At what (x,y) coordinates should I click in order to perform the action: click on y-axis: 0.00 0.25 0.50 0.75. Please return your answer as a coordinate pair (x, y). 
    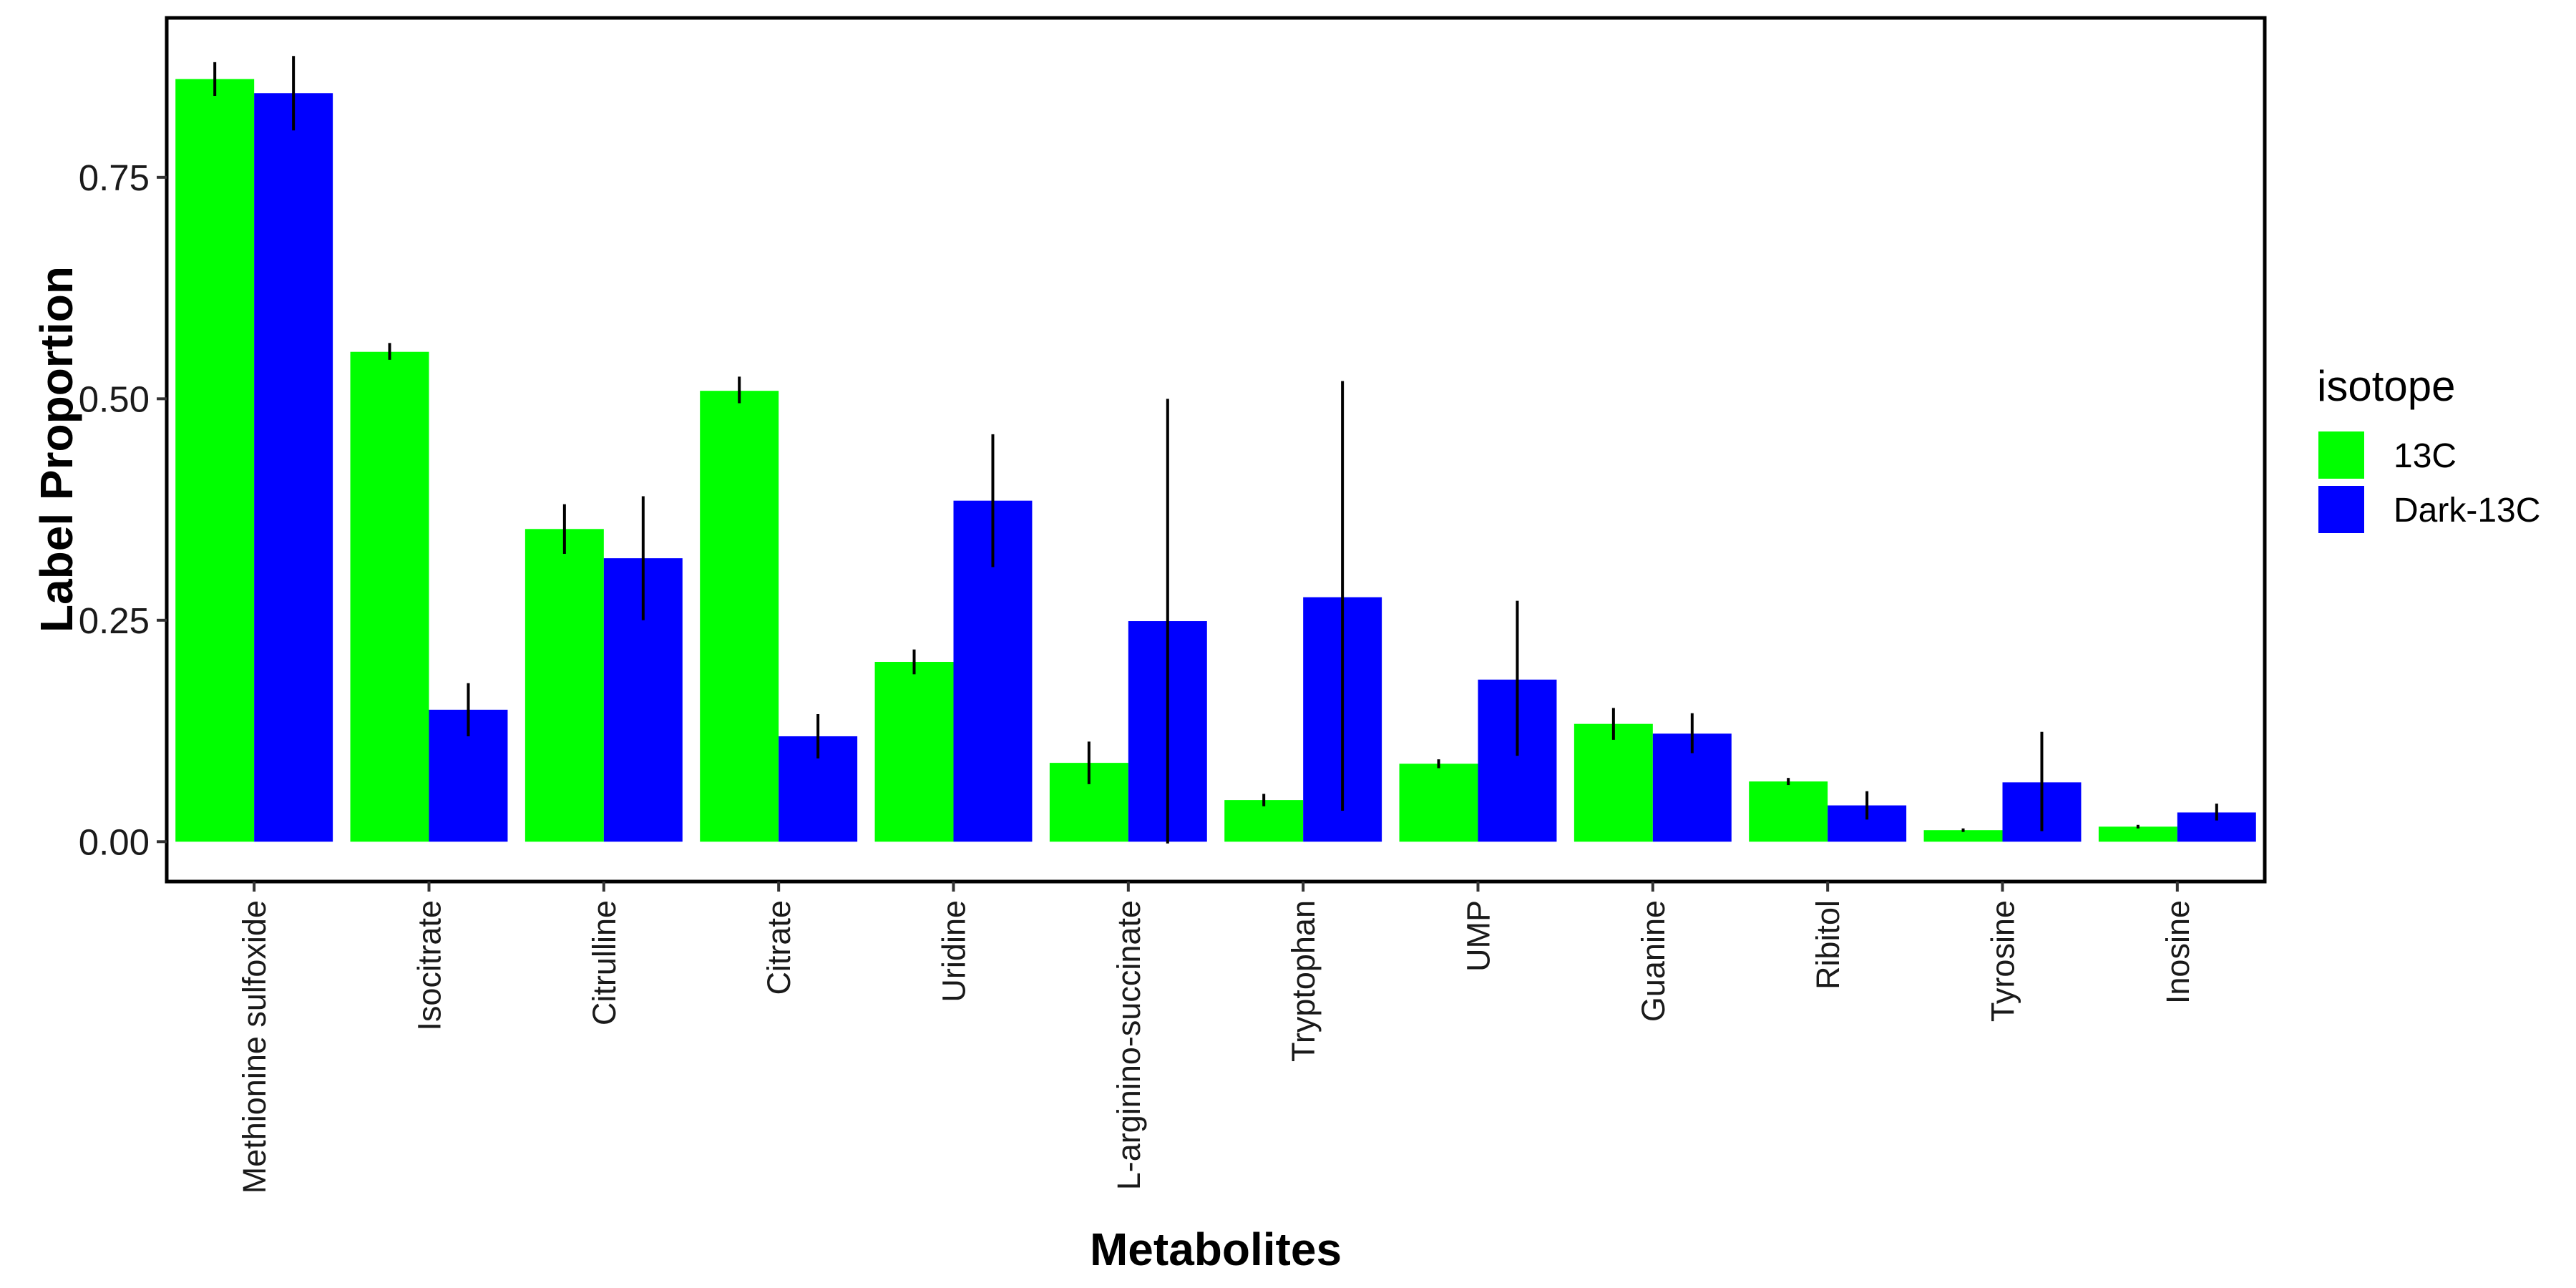
    Looking at the image, I should click on (123, 509).